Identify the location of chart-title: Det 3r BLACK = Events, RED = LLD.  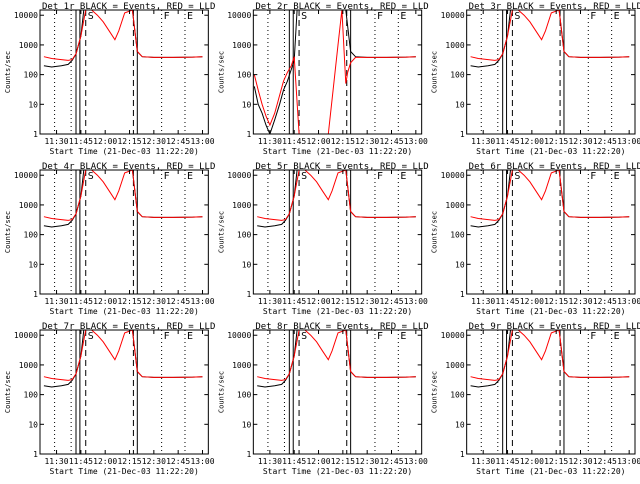
(554, 7).